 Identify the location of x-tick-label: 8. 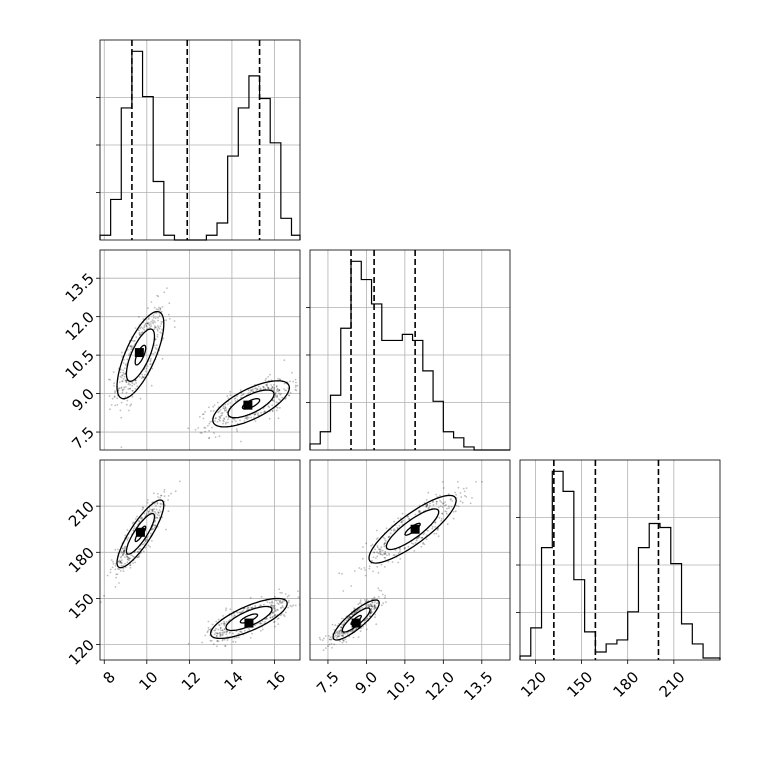
(109, 677).